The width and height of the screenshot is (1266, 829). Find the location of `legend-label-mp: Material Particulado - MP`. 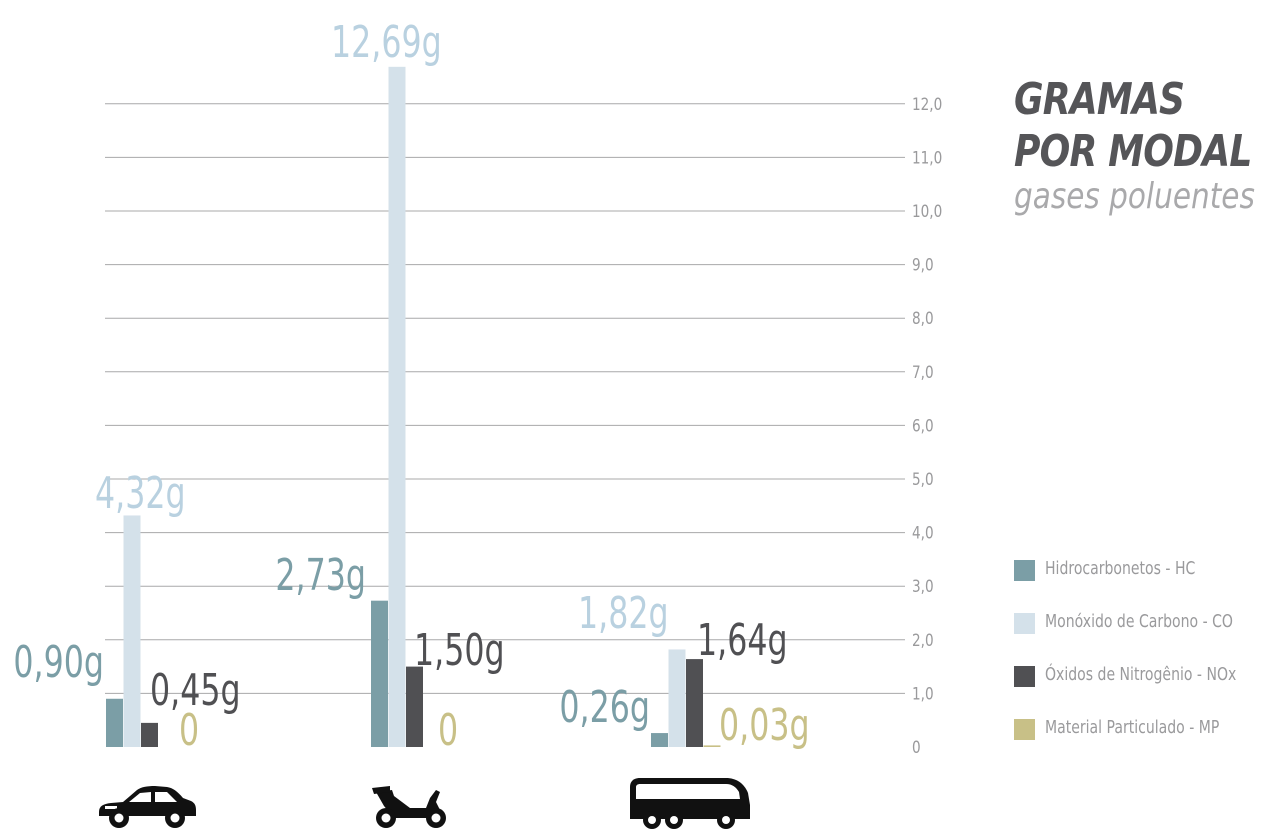

legend-label-mp: Material Particulado - MP is located at coordinates (1132, 727).